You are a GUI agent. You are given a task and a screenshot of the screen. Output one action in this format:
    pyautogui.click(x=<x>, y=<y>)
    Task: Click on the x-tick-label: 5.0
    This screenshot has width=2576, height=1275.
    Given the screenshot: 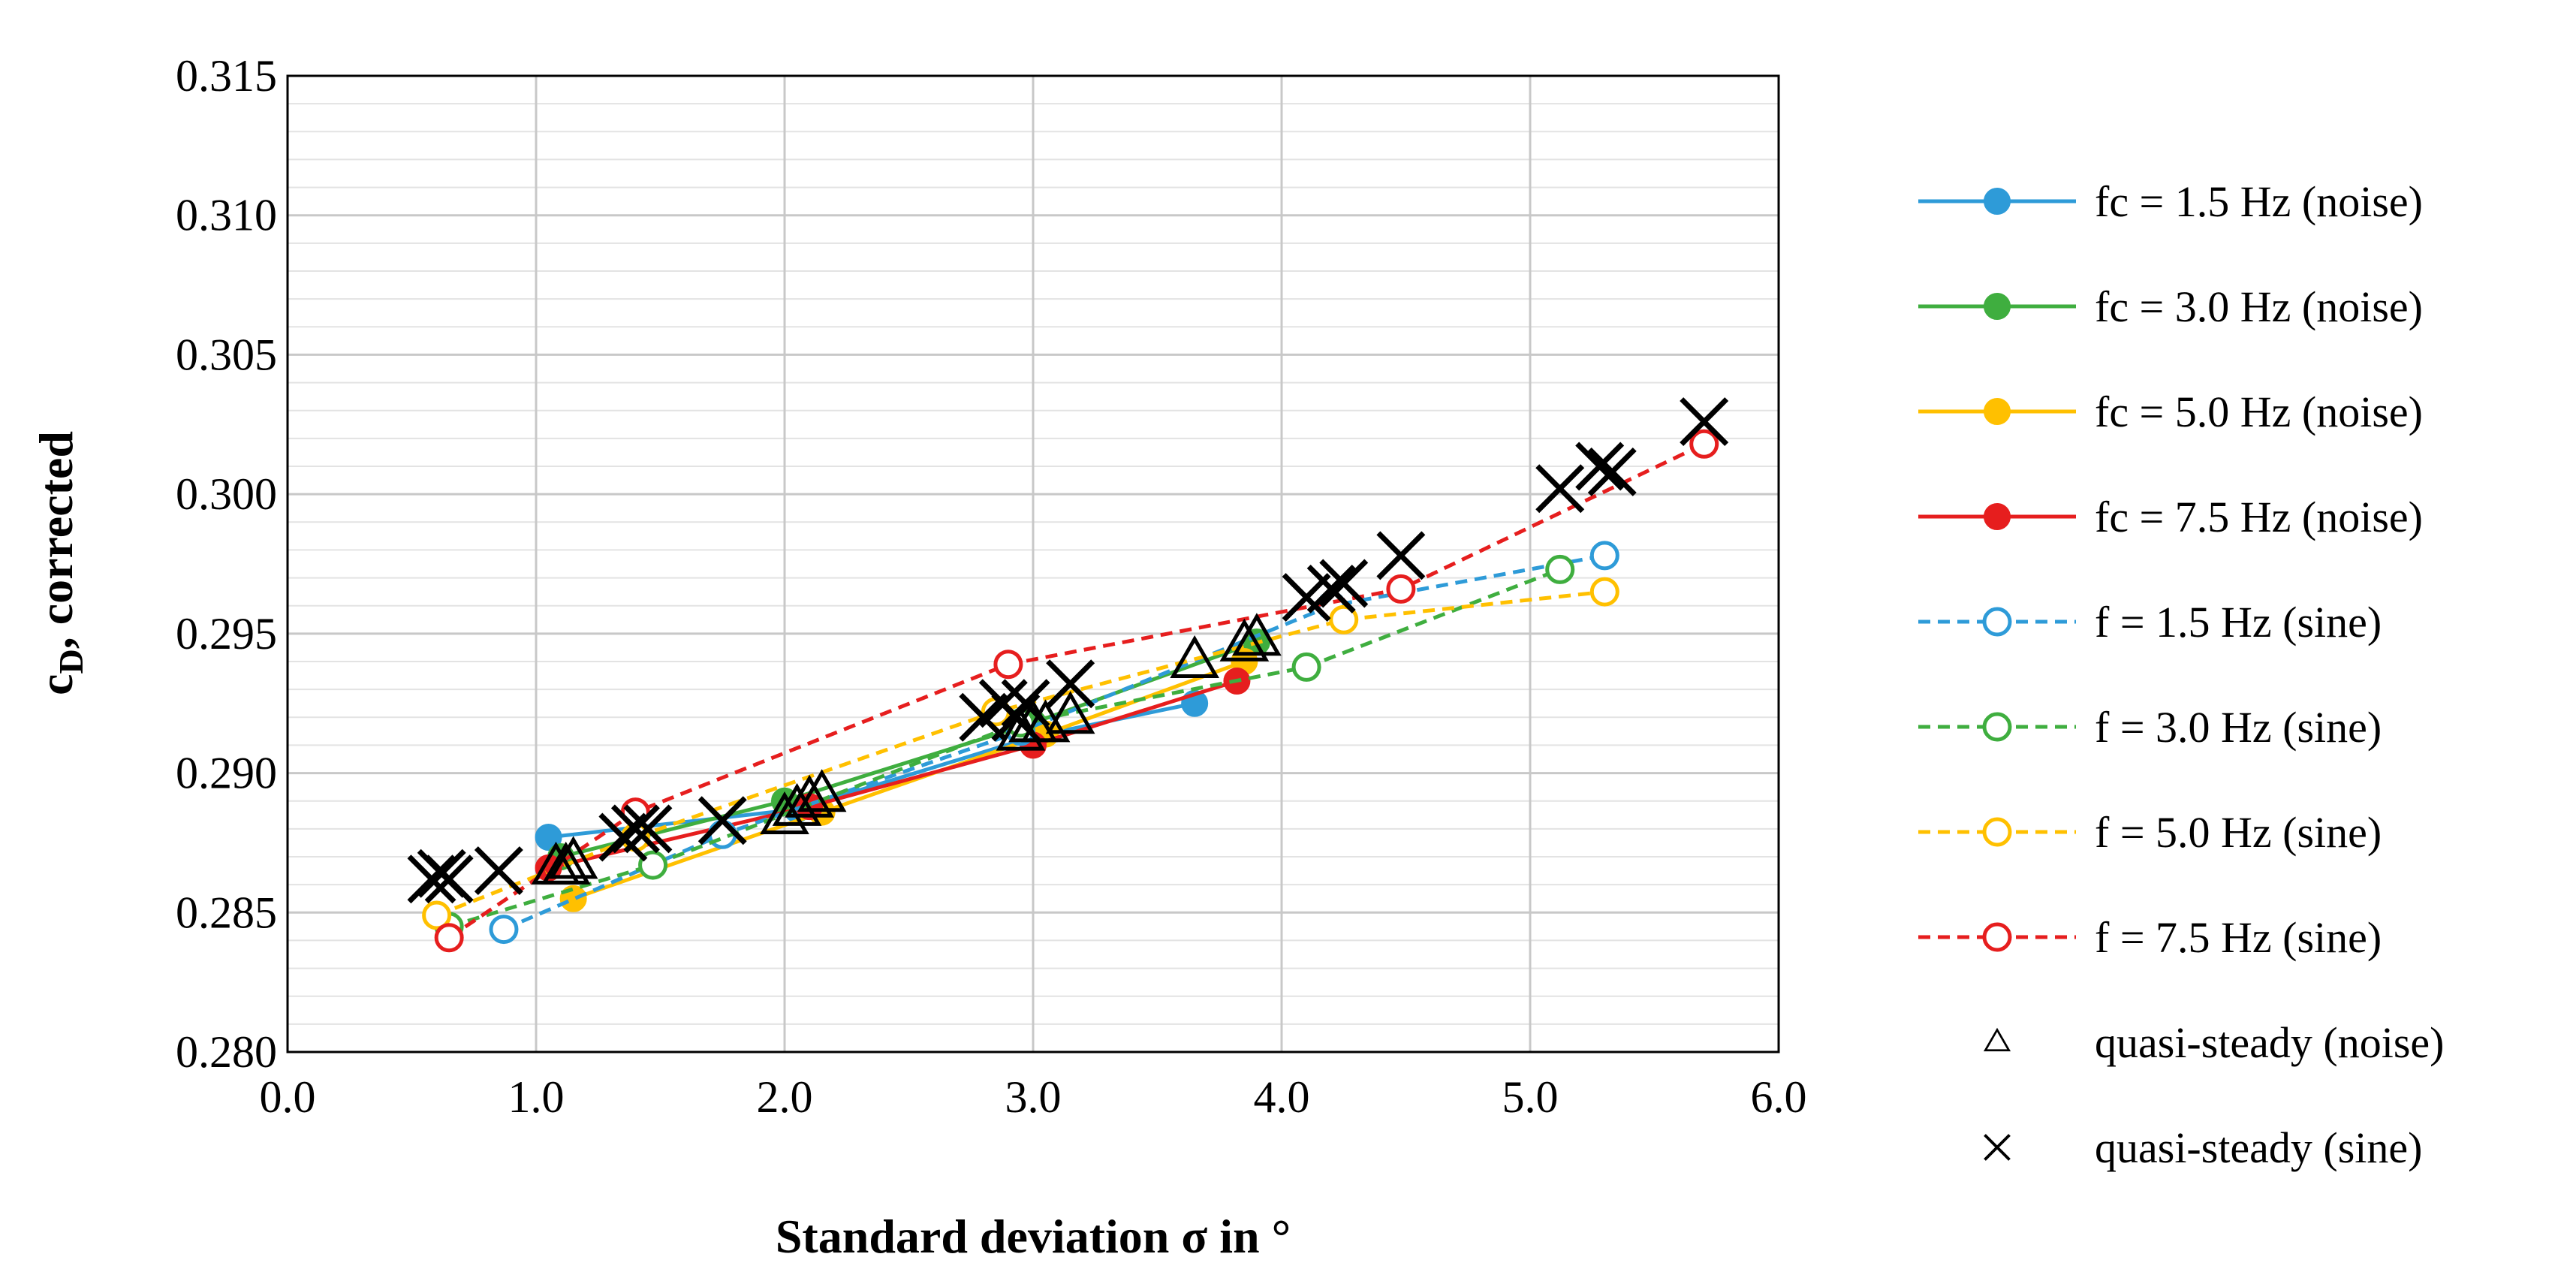 What is the action you would take?
    pyautogui.click(x=1530, y=1097)
    